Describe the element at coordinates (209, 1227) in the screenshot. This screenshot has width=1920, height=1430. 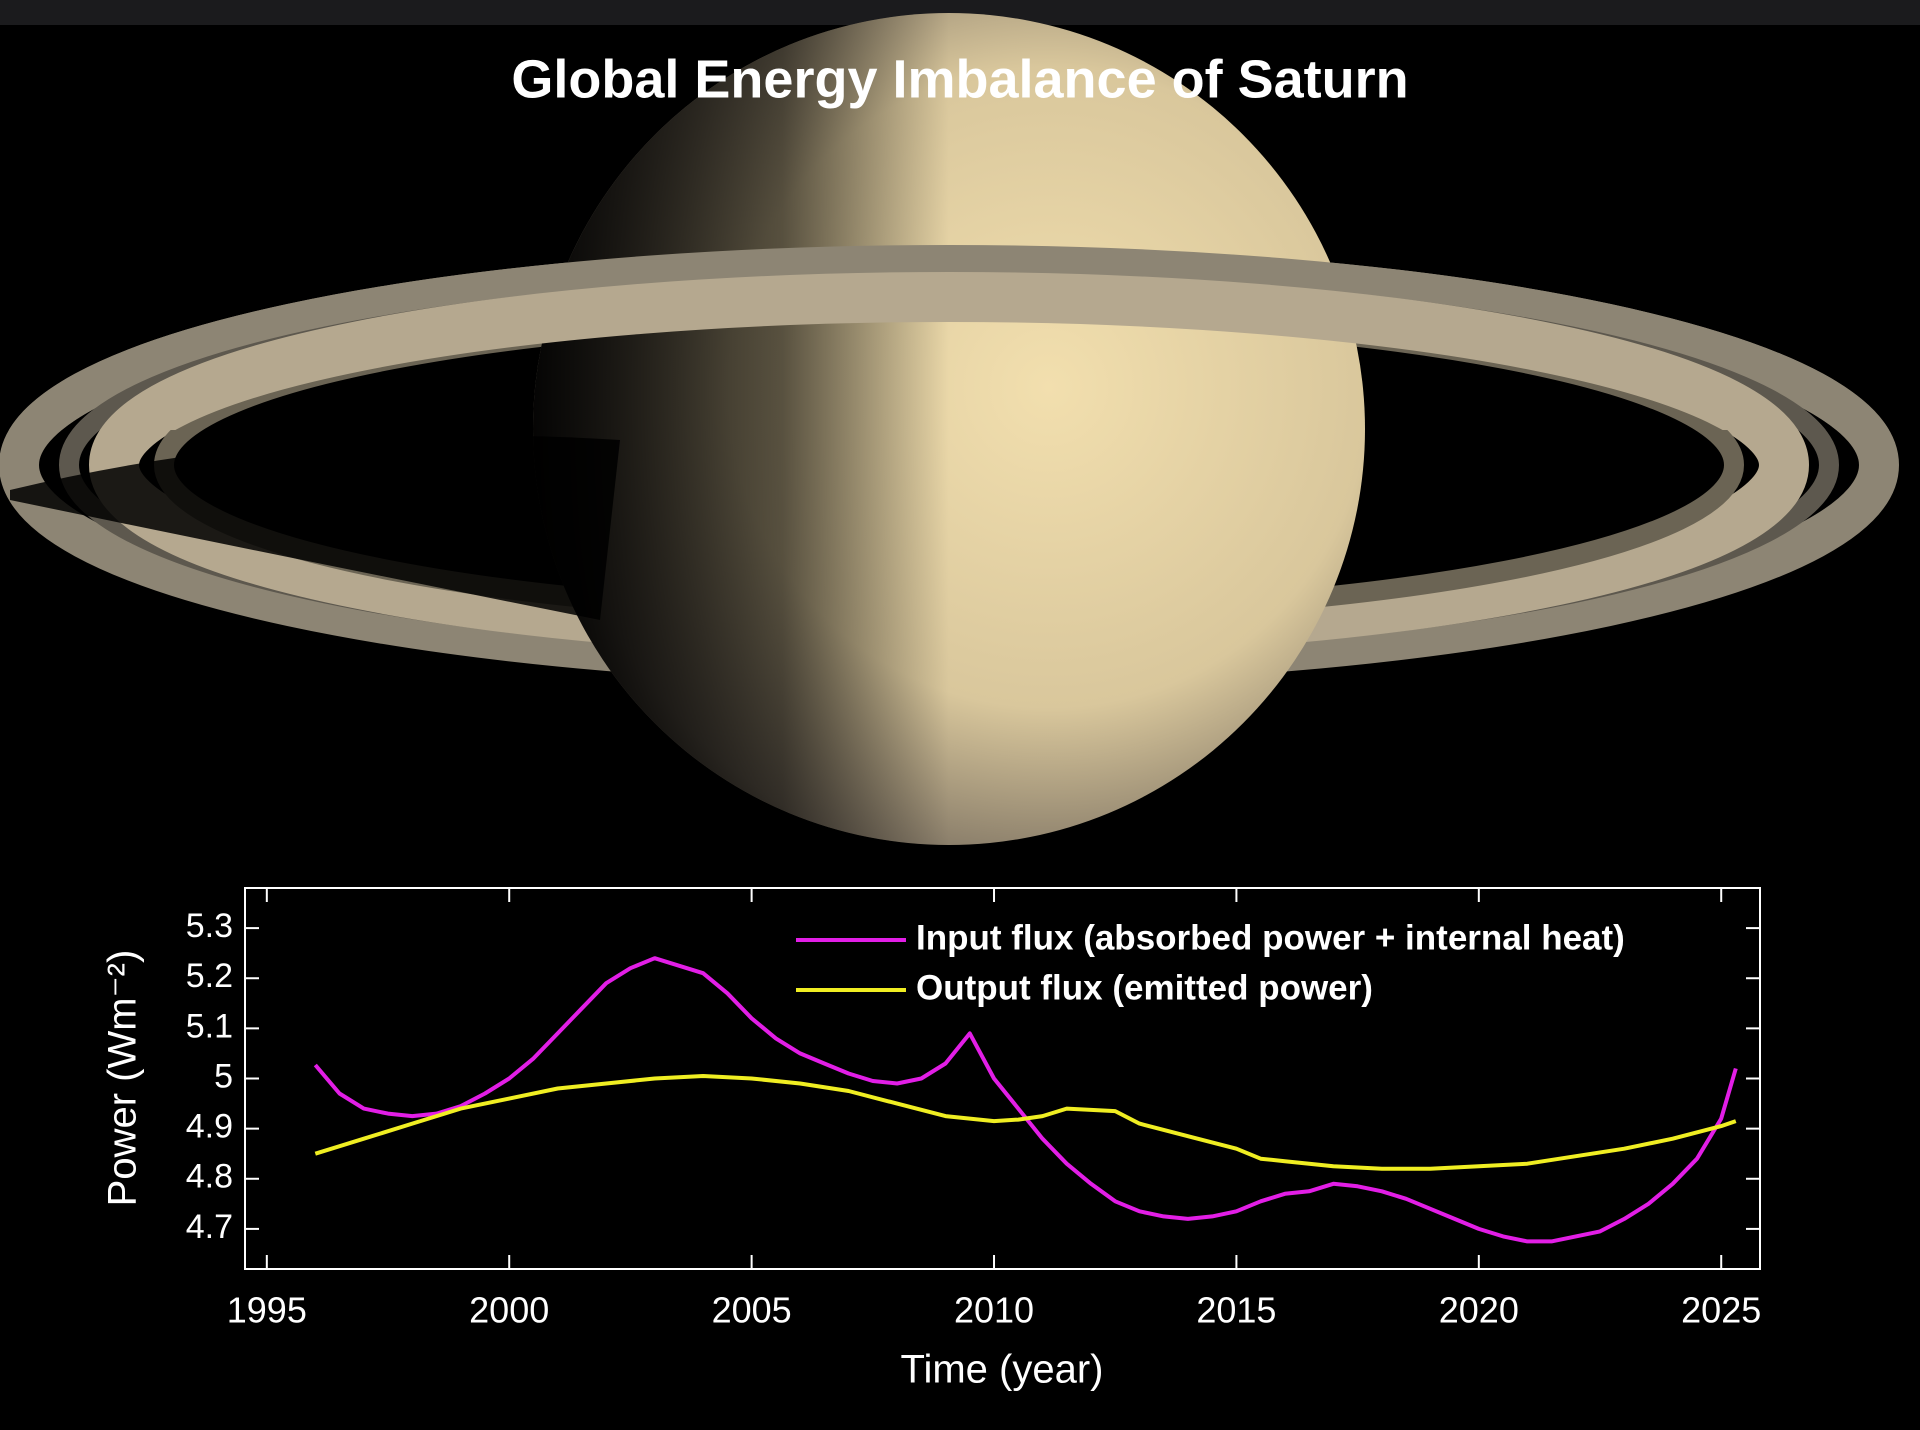
I see `y-tick-label: 4.7` at that location.